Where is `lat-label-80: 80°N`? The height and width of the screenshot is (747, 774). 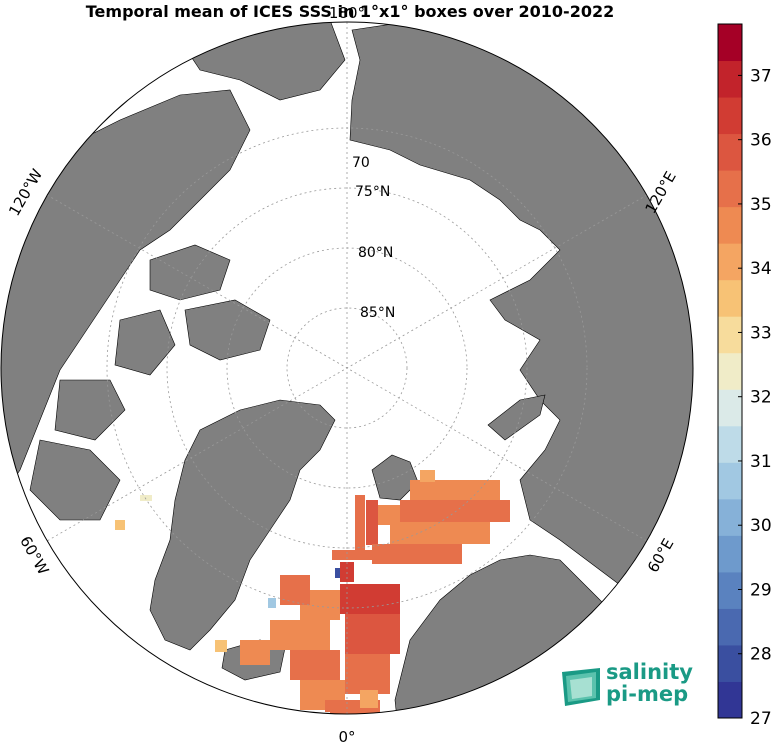 lat-label-80: 80°N is located at coordinates (375, 253).